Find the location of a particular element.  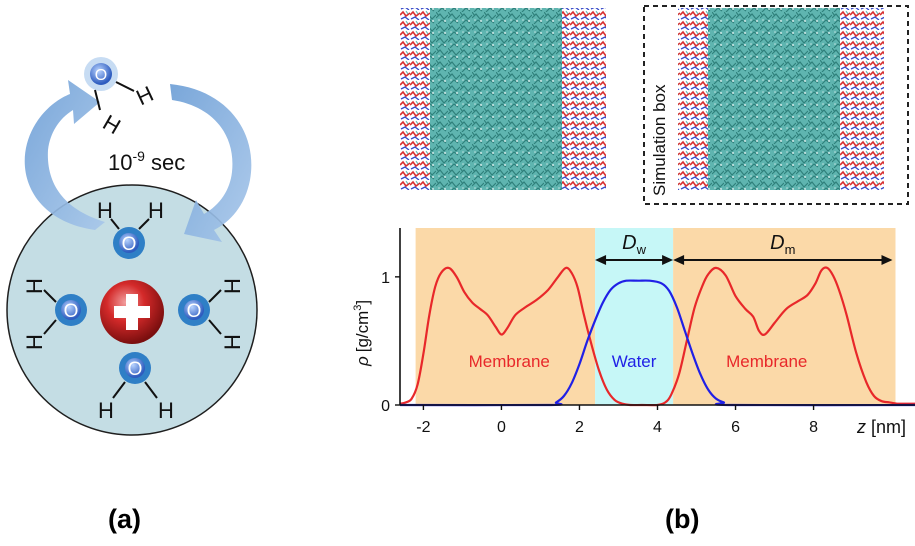

shell-water-top: O H H is located at coordinates (130, 228).